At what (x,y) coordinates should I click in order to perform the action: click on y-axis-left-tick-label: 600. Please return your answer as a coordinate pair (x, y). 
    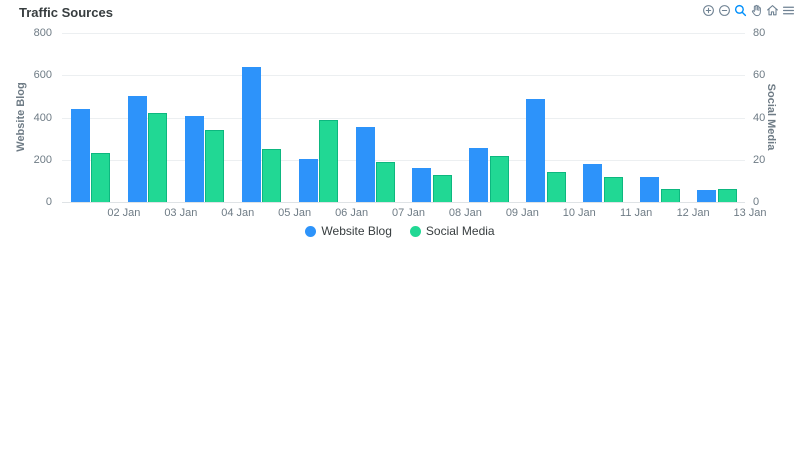
    Looking at the image, I should click on (42, 75).